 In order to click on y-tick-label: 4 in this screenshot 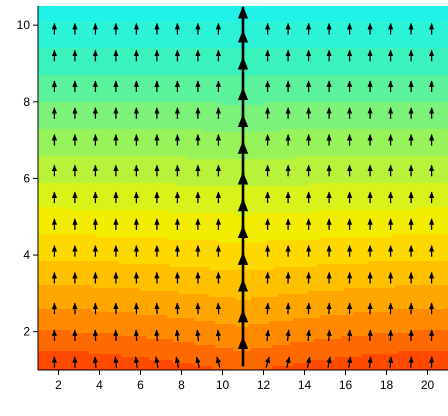, I will do `click(26, 255)`.